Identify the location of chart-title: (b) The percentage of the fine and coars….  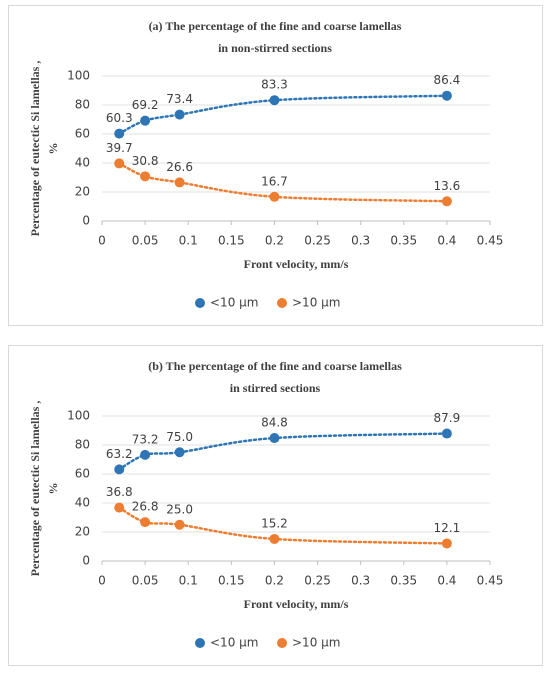
(275, 366).